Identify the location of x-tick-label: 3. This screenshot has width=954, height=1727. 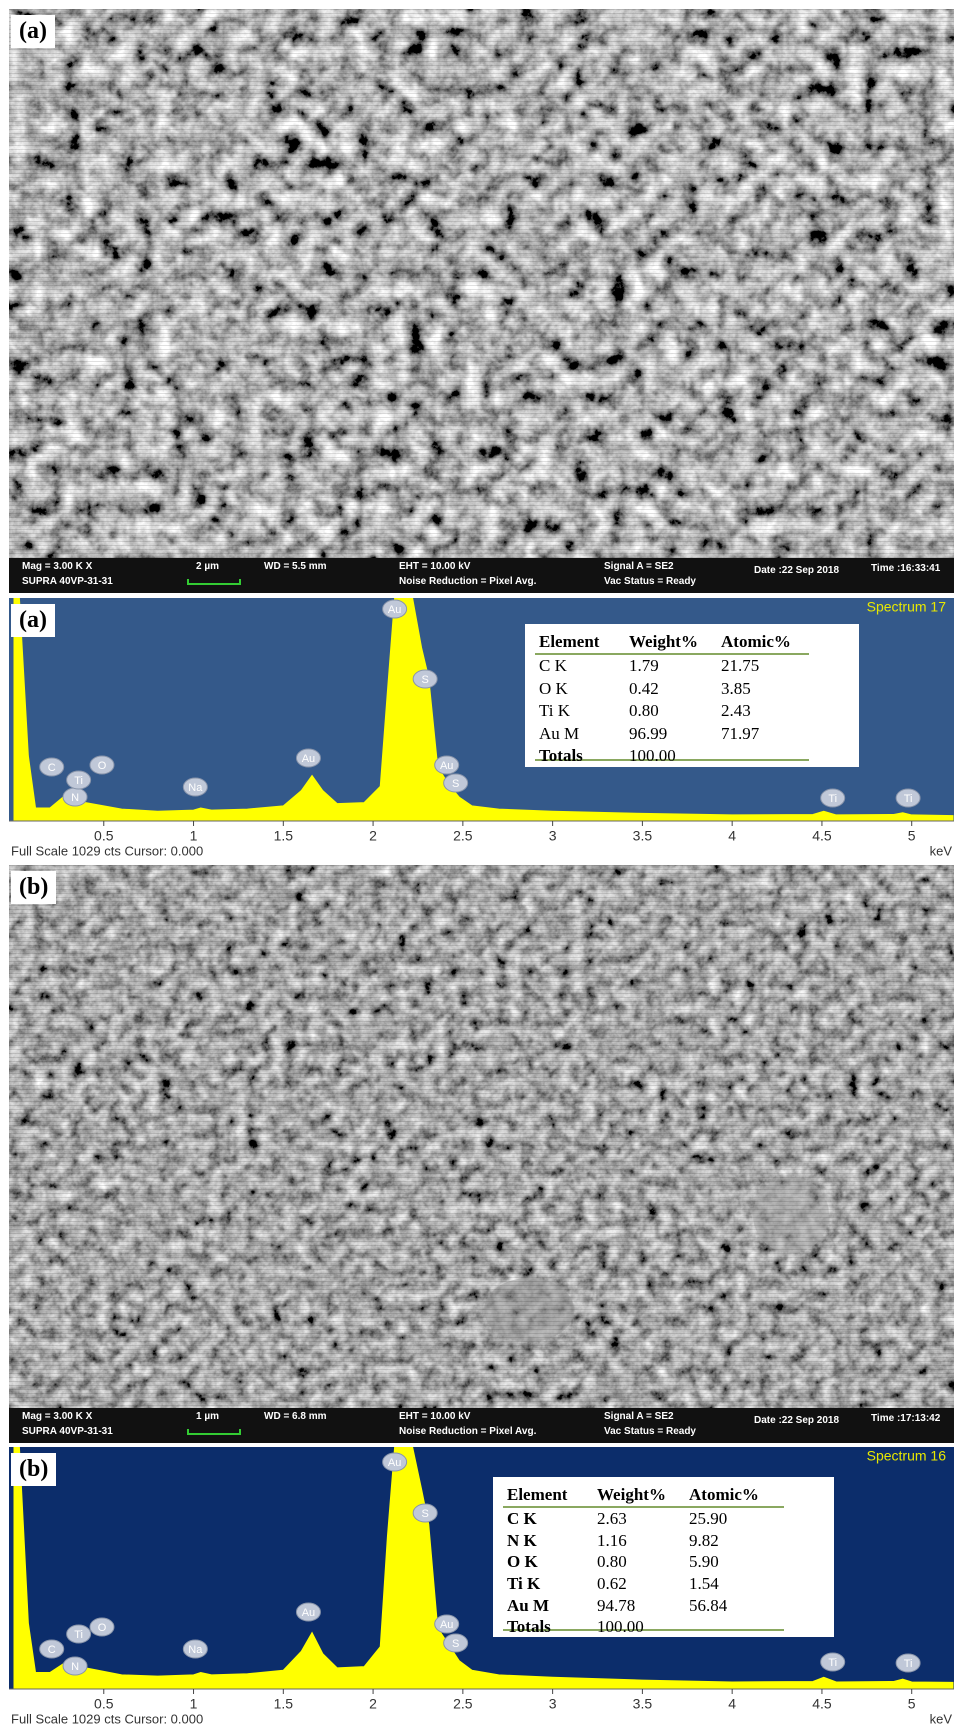
(553, 1704).